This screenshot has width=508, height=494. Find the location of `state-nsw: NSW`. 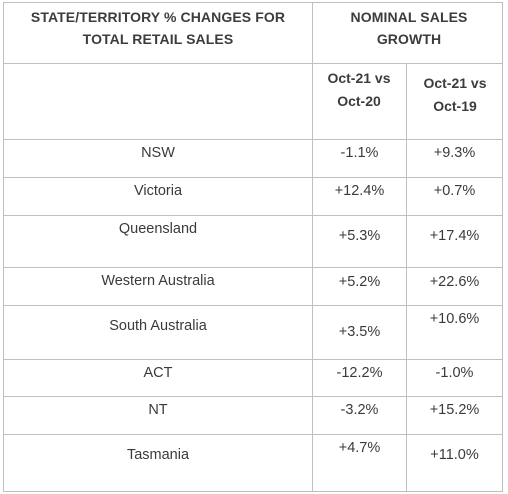

state-nsw: NSW is located at coordinates (158, 153).